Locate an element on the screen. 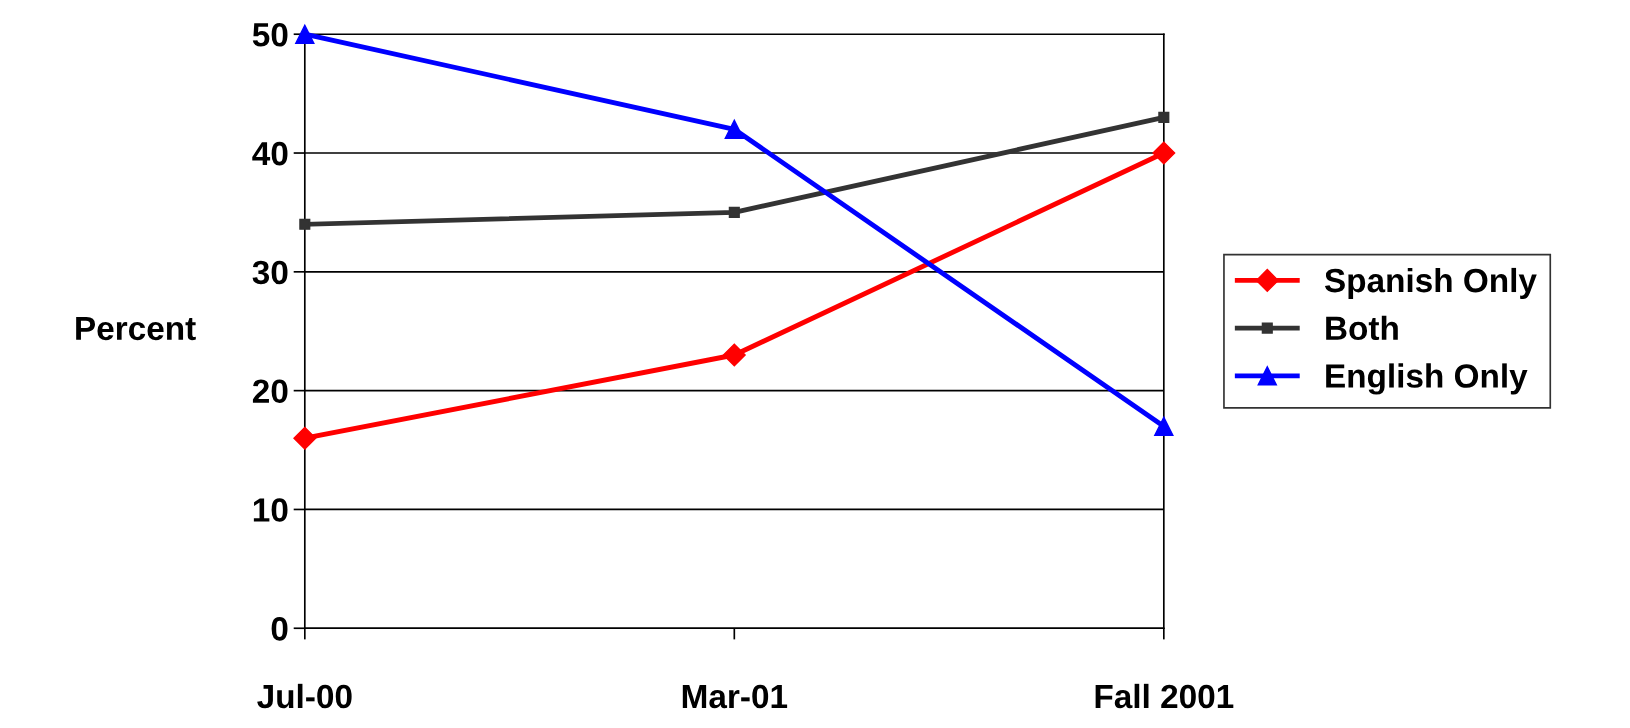 The height and width of the screenshot is (728, 1630). legend-label: Spanish Only is located at coordinates (1430, 283).